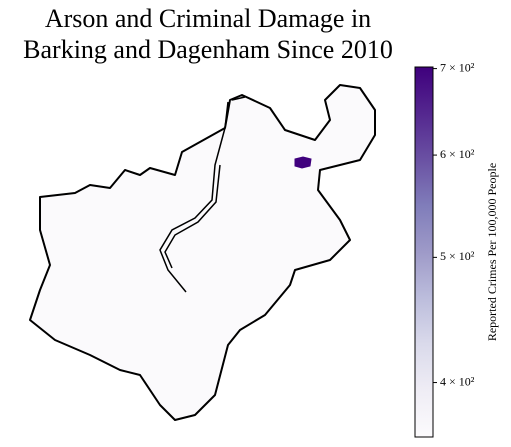  Describe the element at coordinates (457, 256) in the screenshot. I see `colorbar-tick-label: 5 × 10²` at that location.